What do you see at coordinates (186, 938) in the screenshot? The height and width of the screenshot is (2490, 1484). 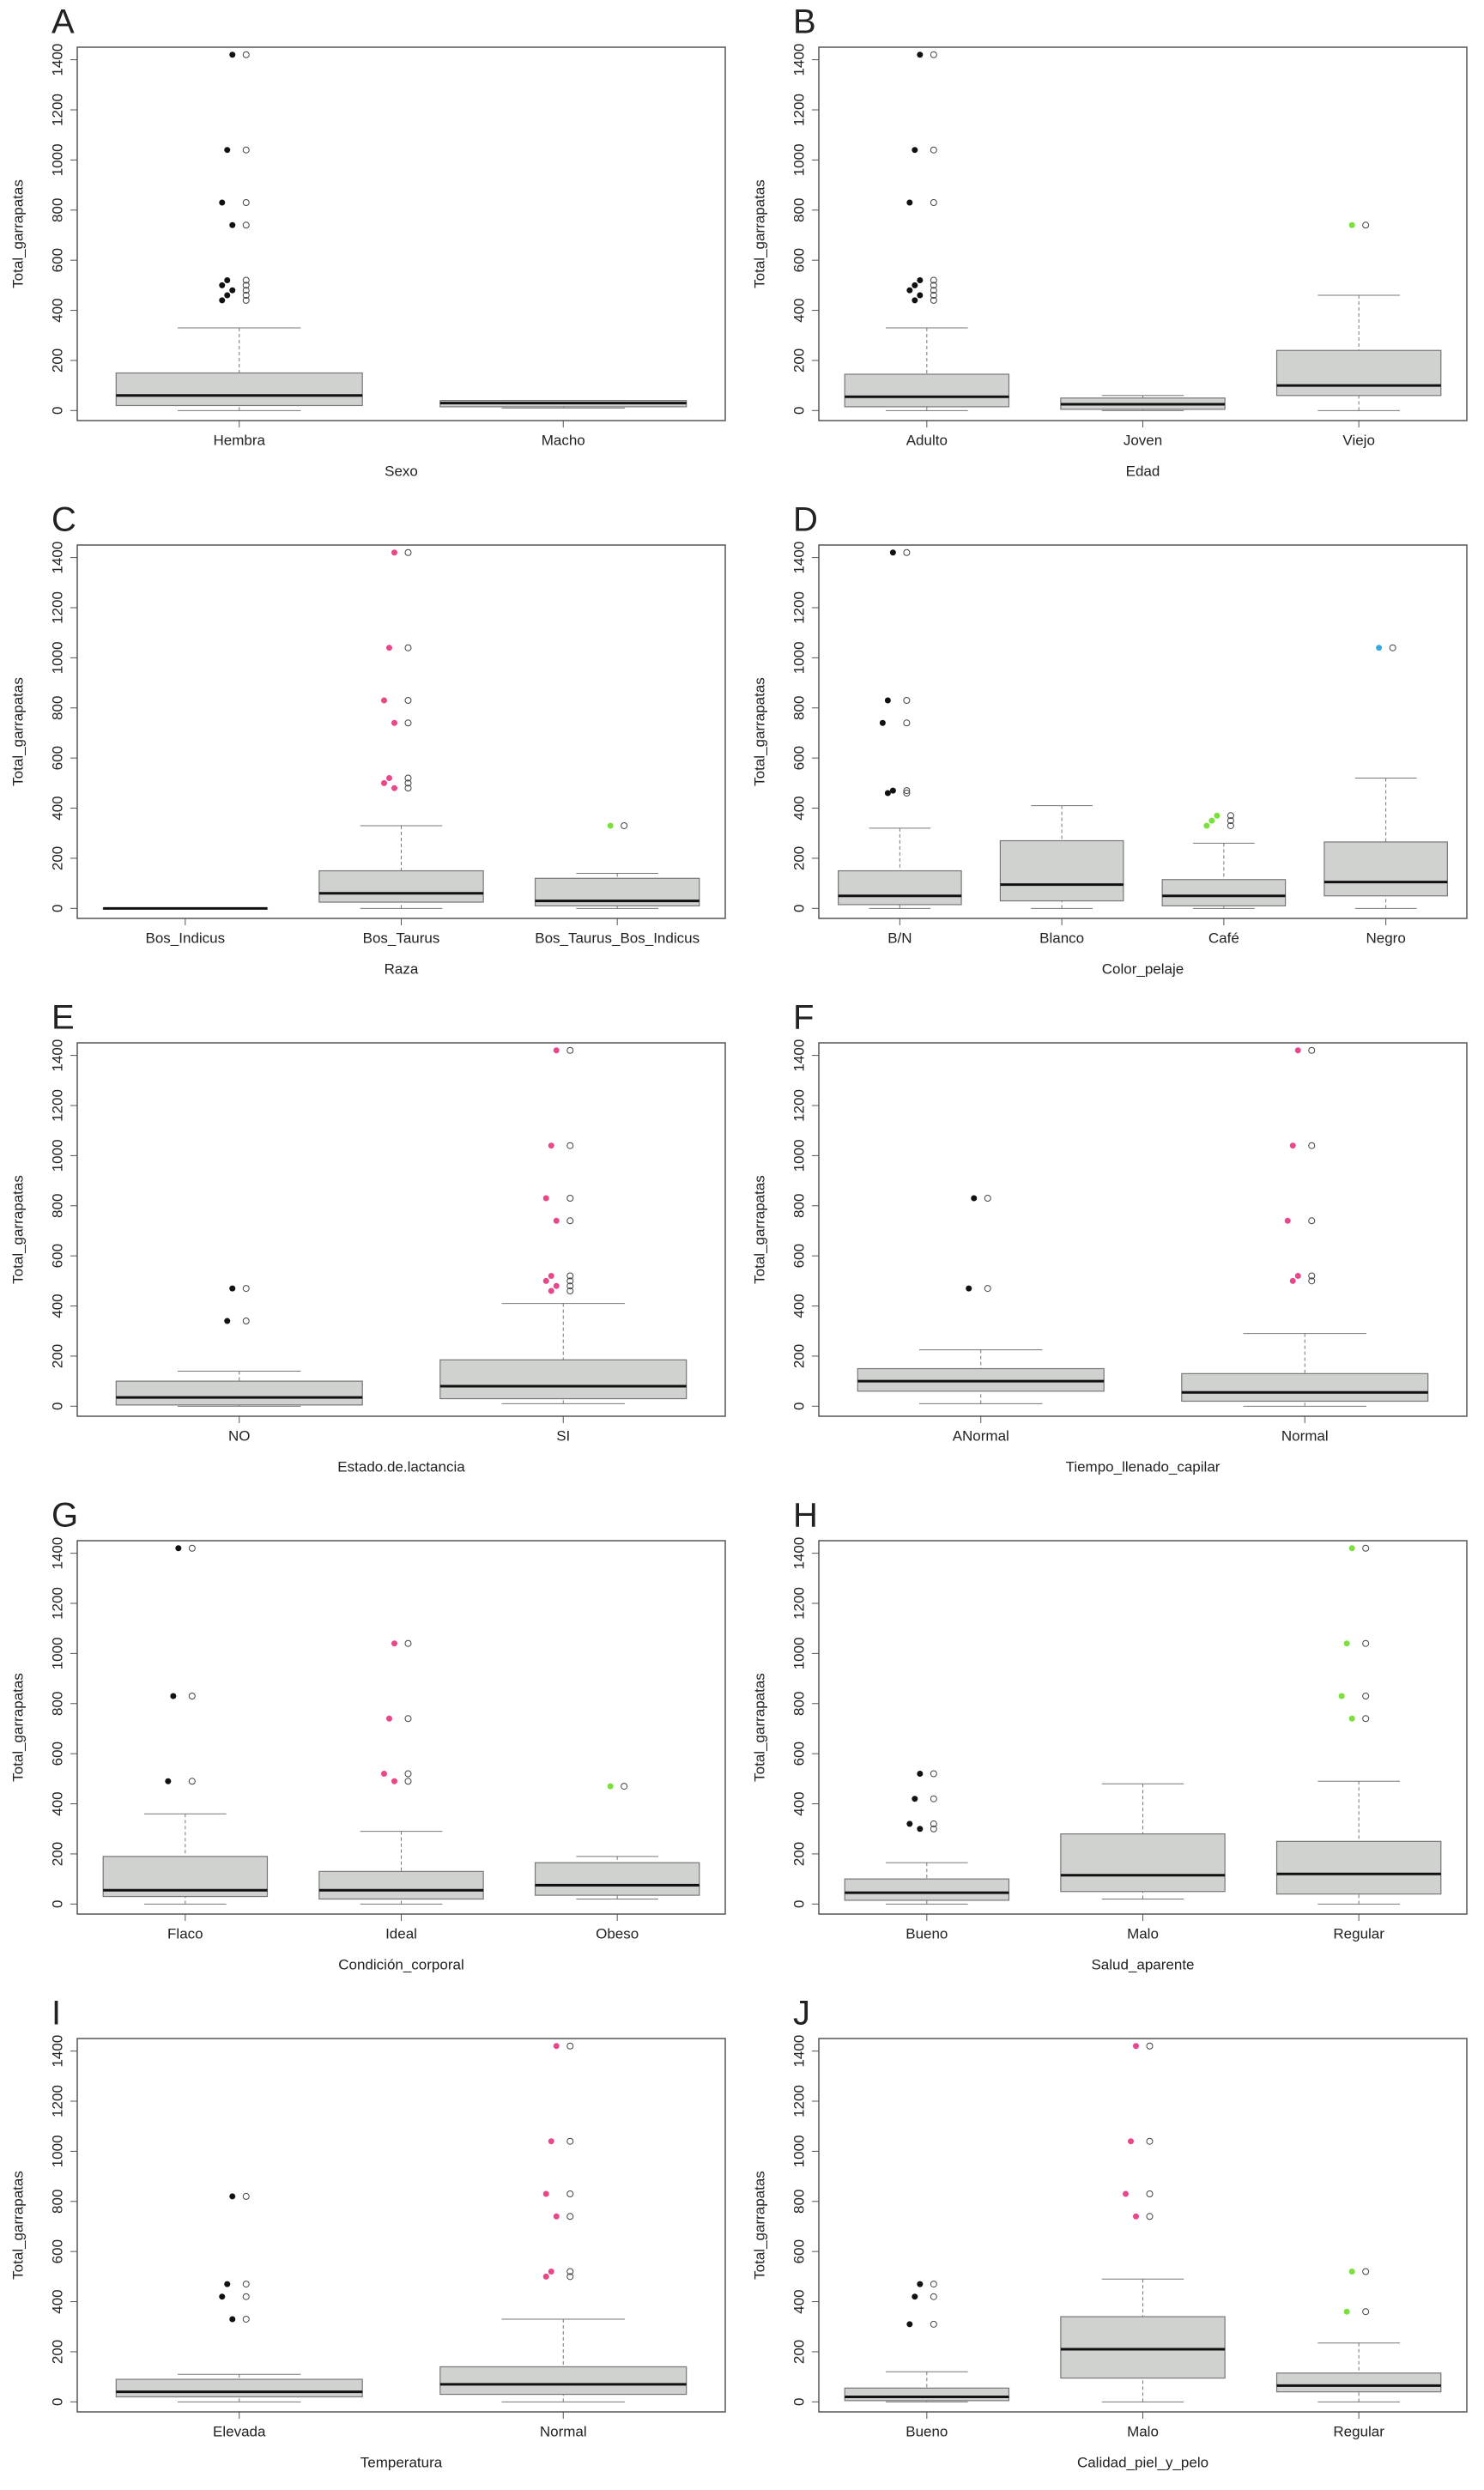 I see `x-tick-label: Bos_Indicus` at bounding box center [186, 938].